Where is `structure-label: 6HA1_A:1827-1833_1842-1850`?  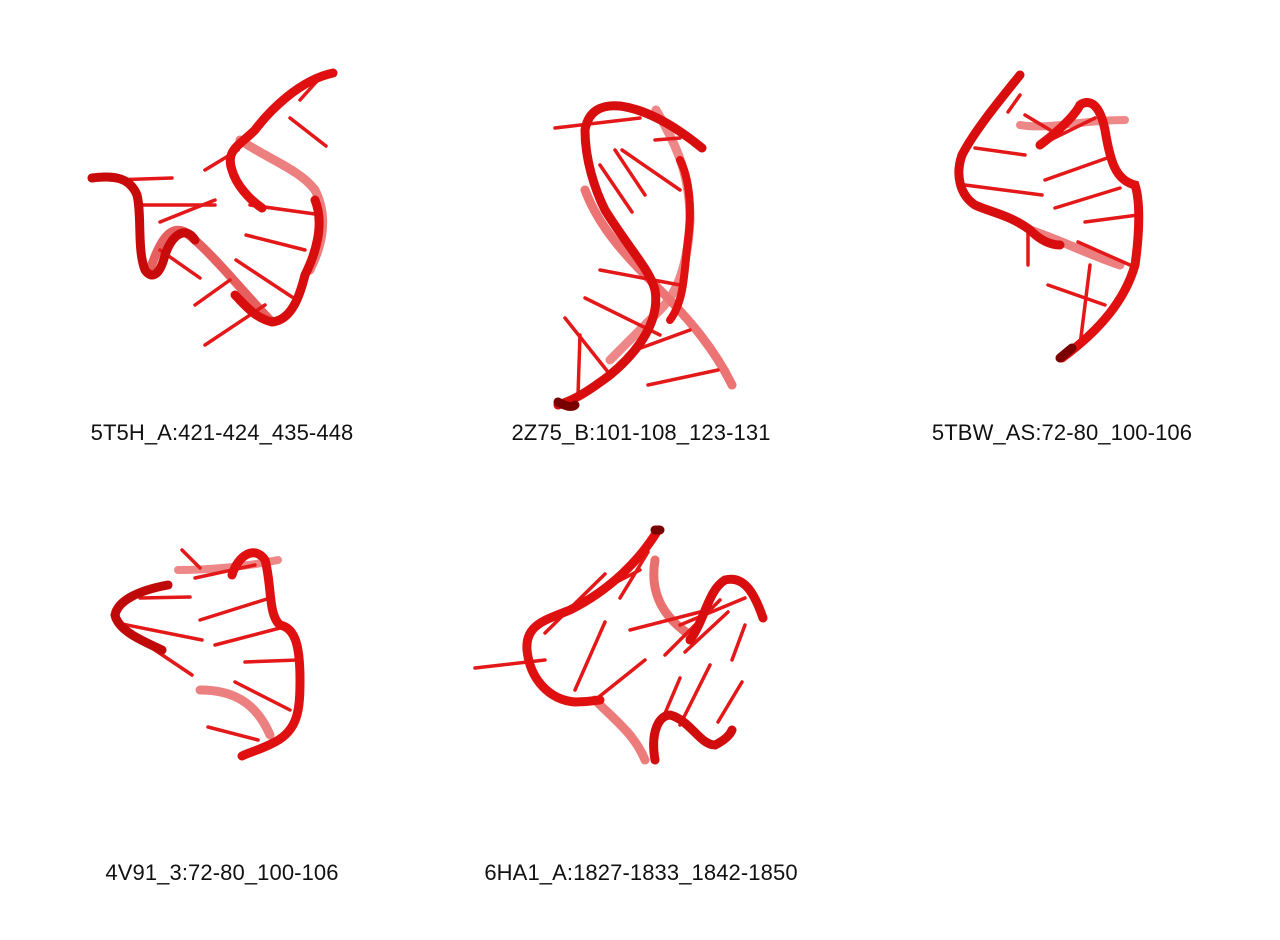
structure-label: 6HA1_A:1827-1833_1842-1850 is located at coordinates (641, 872).